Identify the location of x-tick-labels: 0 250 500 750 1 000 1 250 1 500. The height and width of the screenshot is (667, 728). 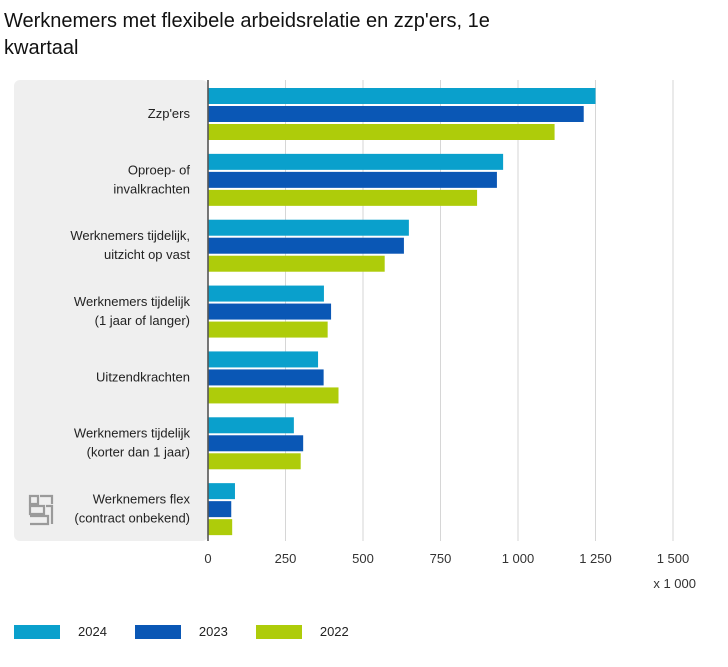
(446, 558).